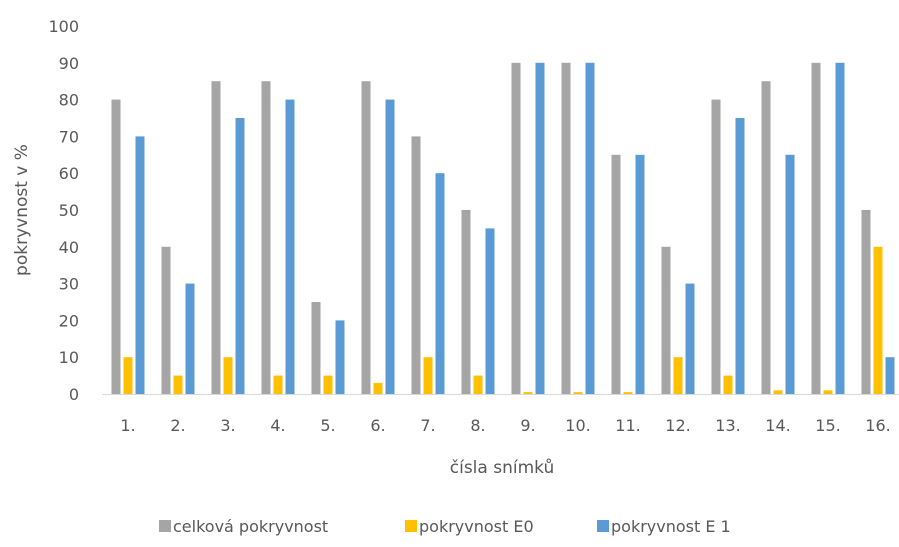 The width and height of the screenshot is (899, 547). What do you see at coordinates (277, 425) in the screenshot?
I see `x-tick-label: 4.` at bounding box center [277, 425].